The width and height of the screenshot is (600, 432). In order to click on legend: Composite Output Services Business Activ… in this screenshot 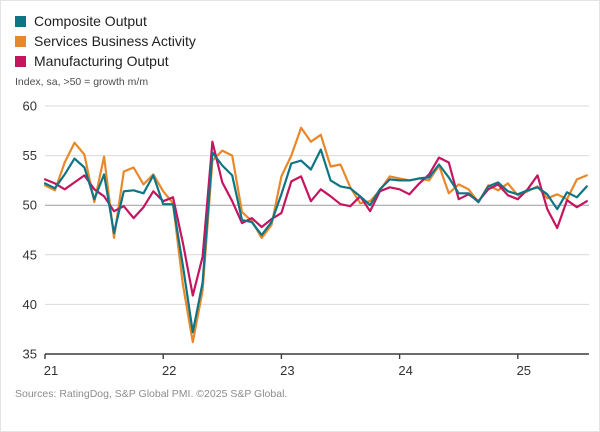, I will do `click(307, 41)`.